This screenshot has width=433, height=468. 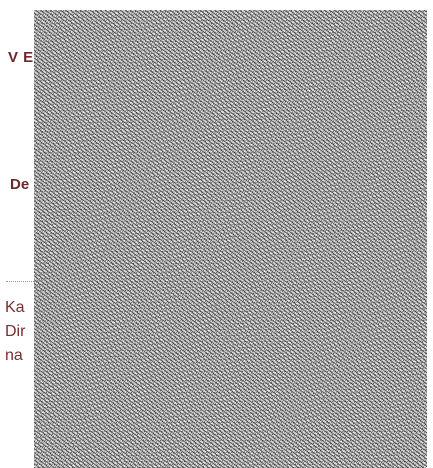 I want to click on body-text-block: Ka Dir na, so click(x=15, y=332).